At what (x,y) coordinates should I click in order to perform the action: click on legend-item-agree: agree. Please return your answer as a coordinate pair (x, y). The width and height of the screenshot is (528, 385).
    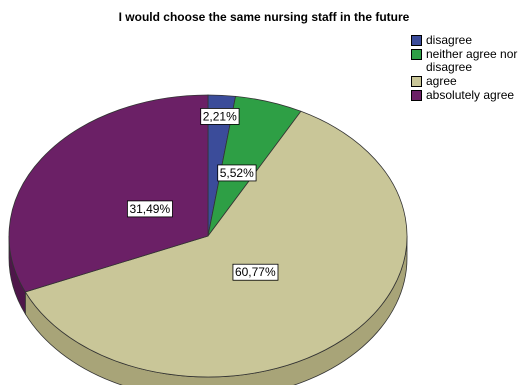
    Looking at the image, I should click on (469, 81).